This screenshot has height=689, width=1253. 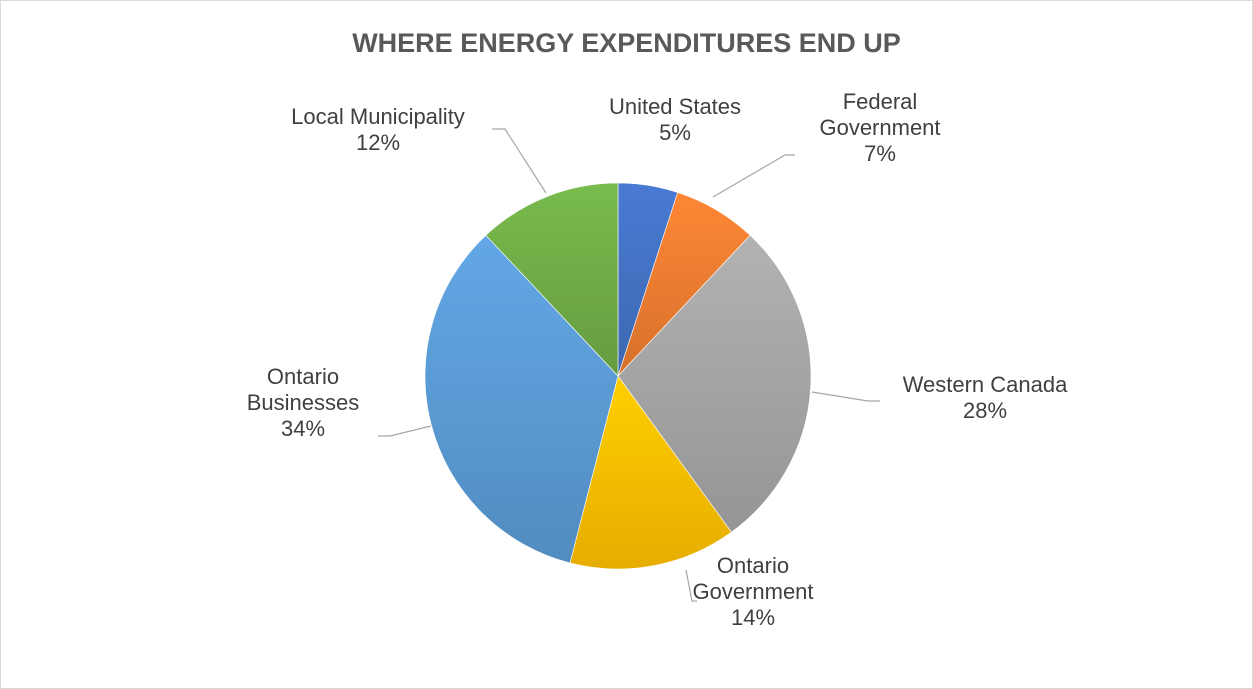 What do you see at coordinates (303, 402) in the screenshot?
I see `data-label-ontario-businesses: Ontario Businesses 34%` at bounding box center [303, 402].